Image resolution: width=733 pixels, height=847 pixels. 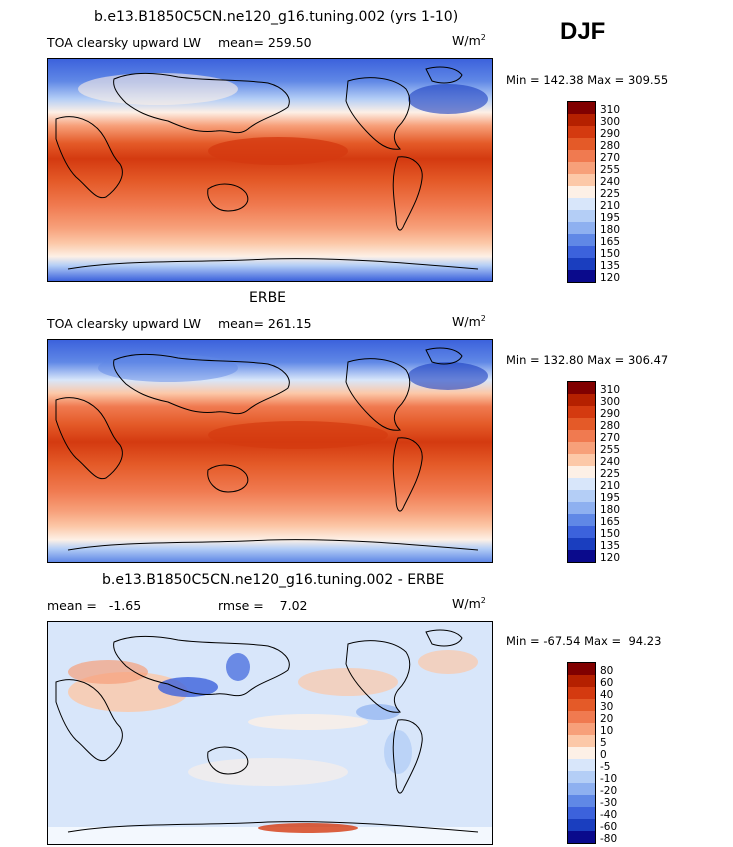 I want to click on cb1-label: 135, so click(x=610, y=266).